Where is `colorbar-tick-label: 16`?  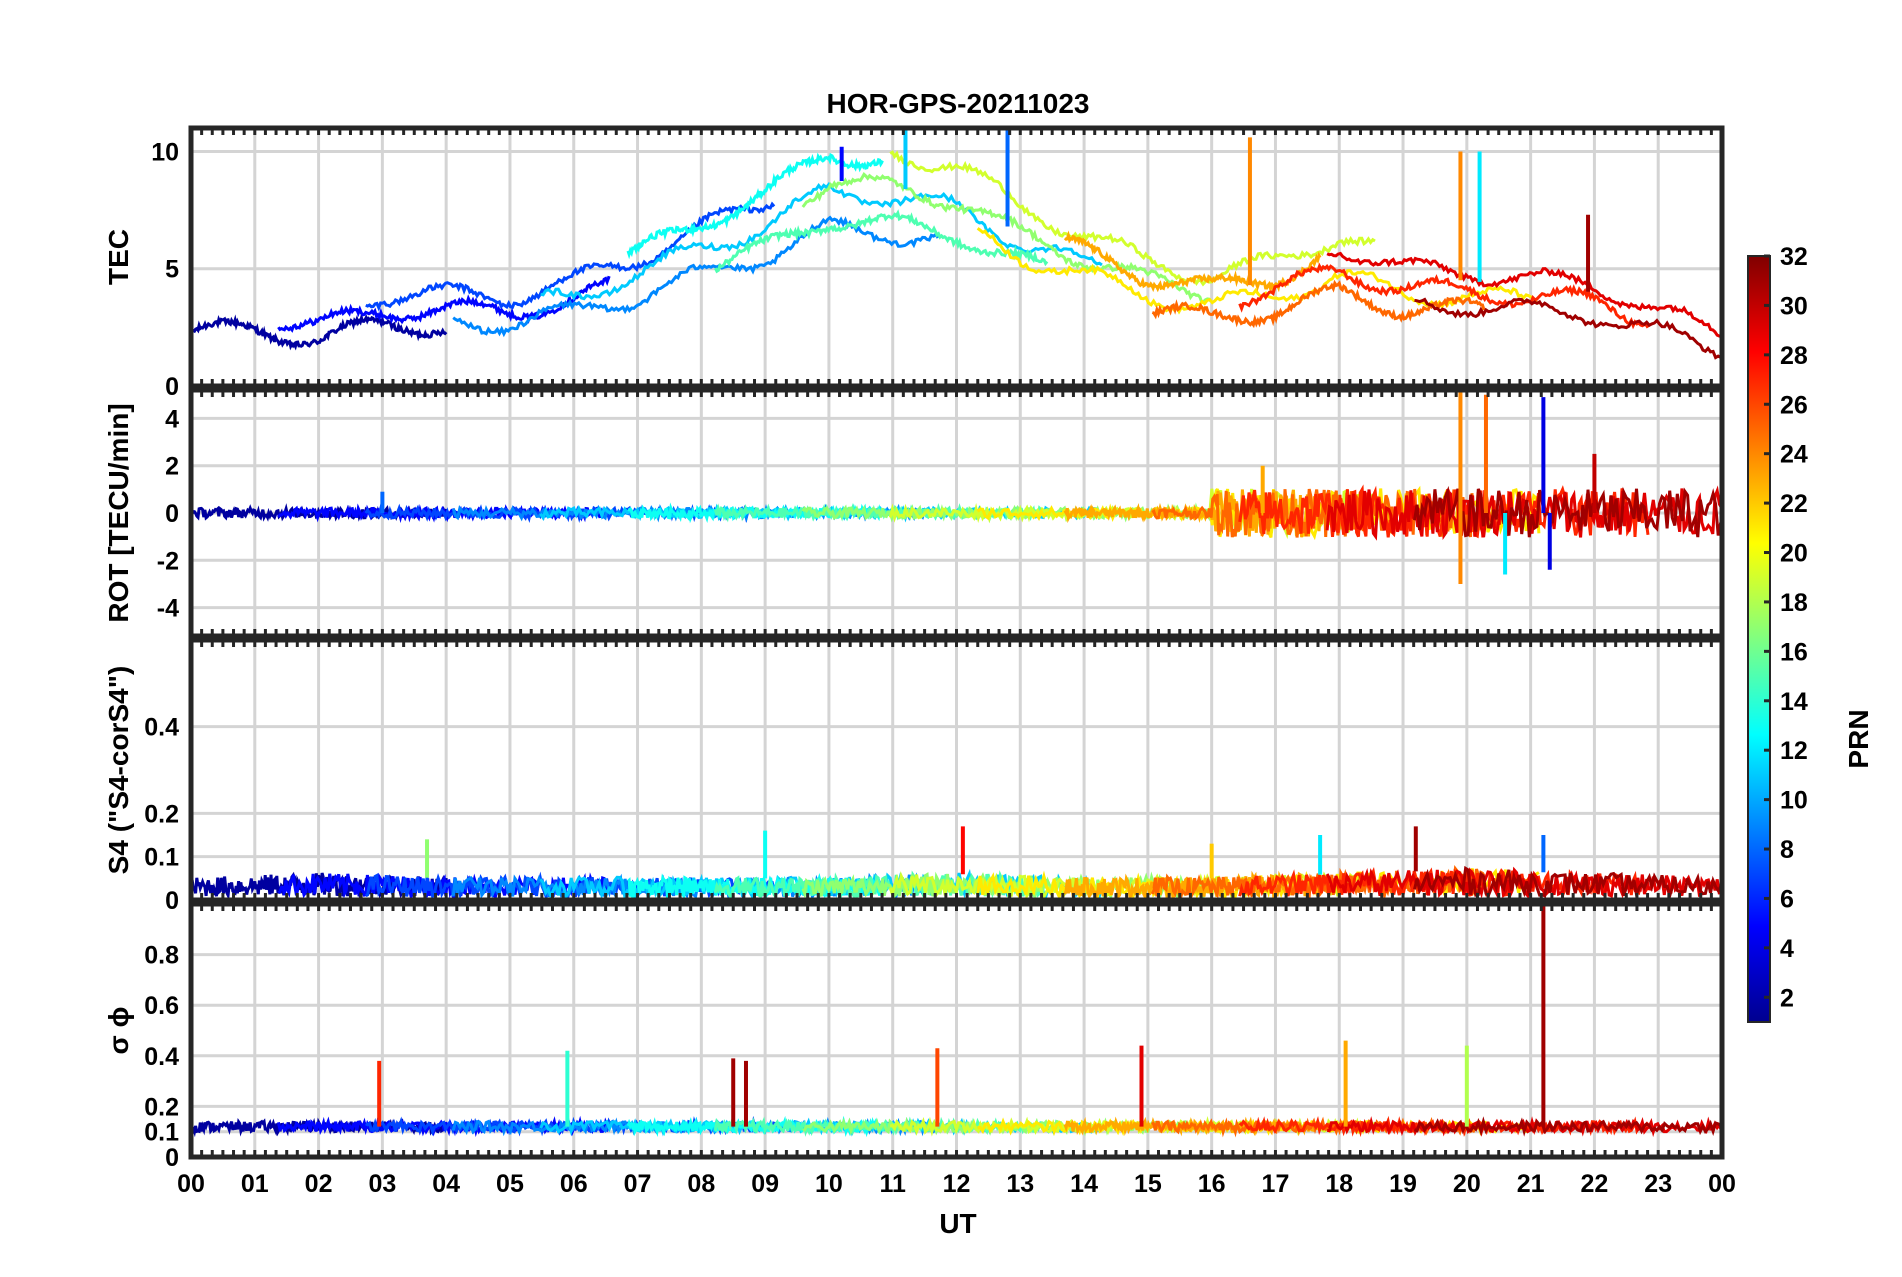 colorbar-tick-label: 16 is located at coordinates (1794, 652).